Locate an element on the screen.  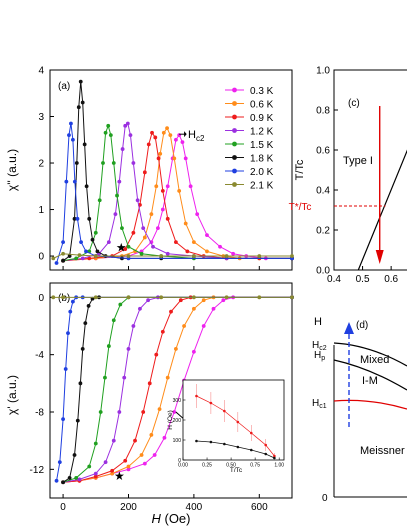
panel-d-hp-label: Hp is located at coordinates (319, 356).